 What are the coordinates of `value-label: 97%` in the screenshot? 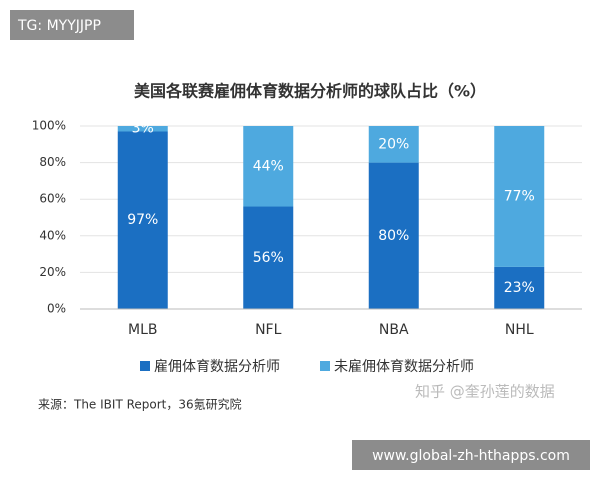 It's located at (142, 220).